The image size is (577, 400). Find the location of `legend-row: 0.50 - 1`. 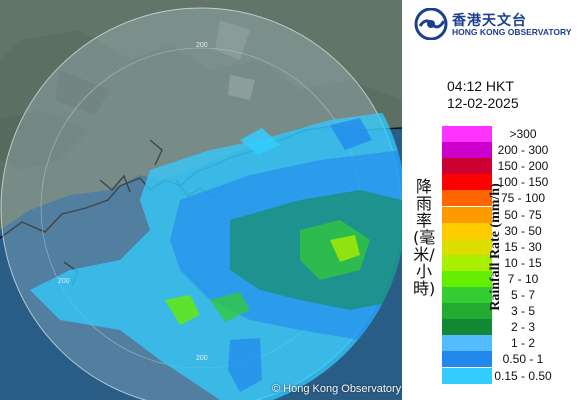

legend-row: 0.50 - 1 is located at coordinates (509, 359).